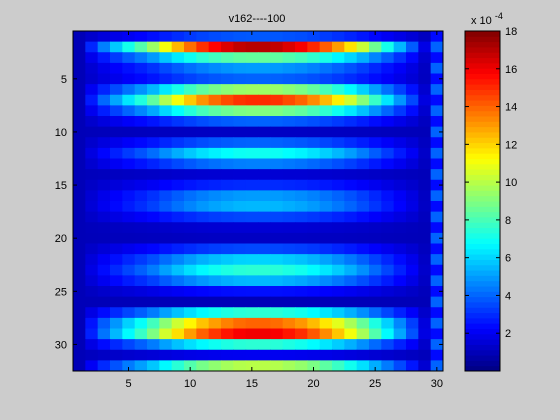  I want to click on y-tick-label: 20, so click(61, 239).